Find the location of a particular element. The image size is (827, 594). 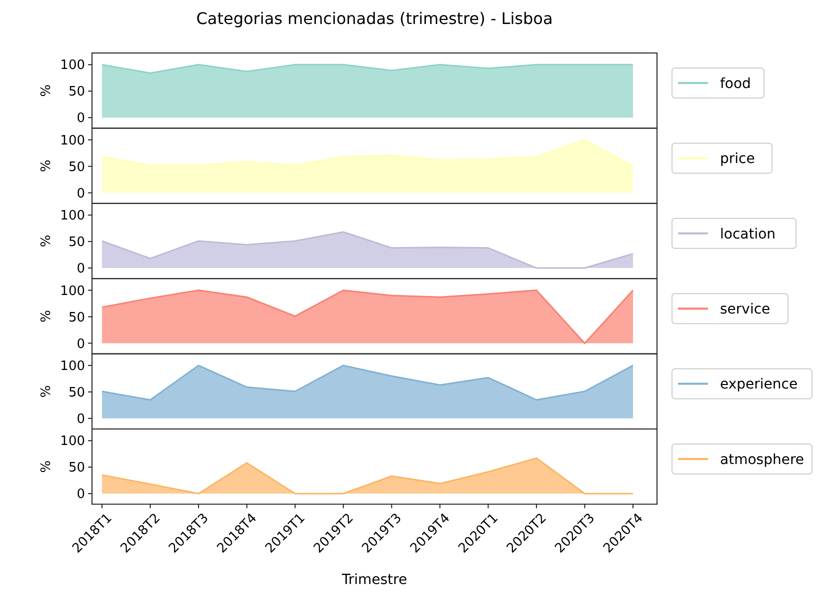

legend-label: food is located at coordinates (735, 84).